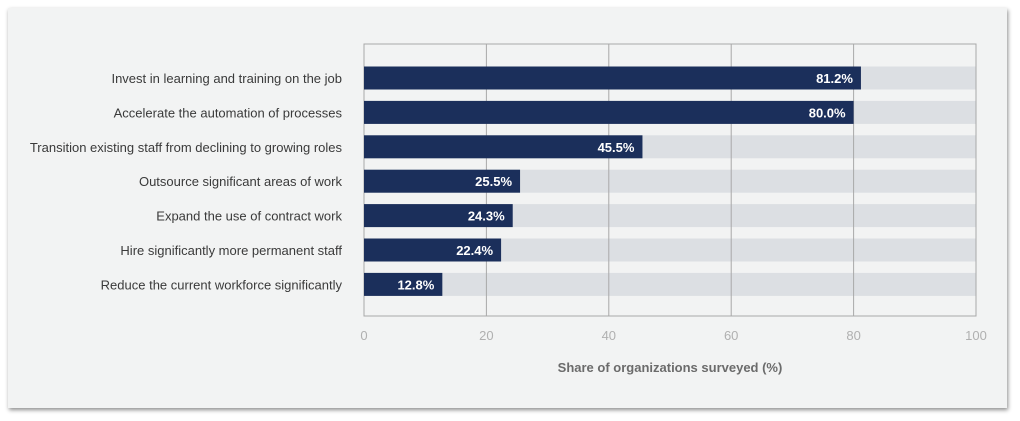 This screenshot has height=421, width=1020. What do you see at coordinates (827, 112) in the screenshot?
I see `bar-value-label: 80.0%` at bounding box center [827, 112].